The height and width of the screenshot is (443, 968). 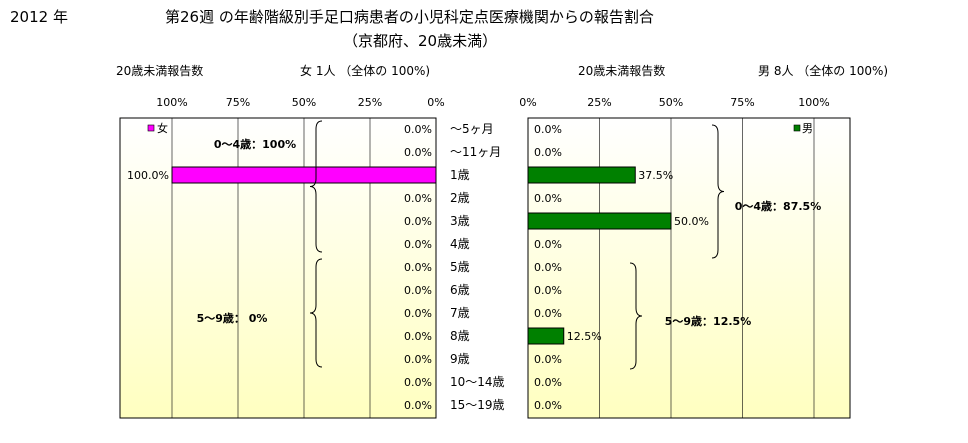 I want to click on male-count-summary: 男 8人 （全体の 100%), so click(x=823, y=71).